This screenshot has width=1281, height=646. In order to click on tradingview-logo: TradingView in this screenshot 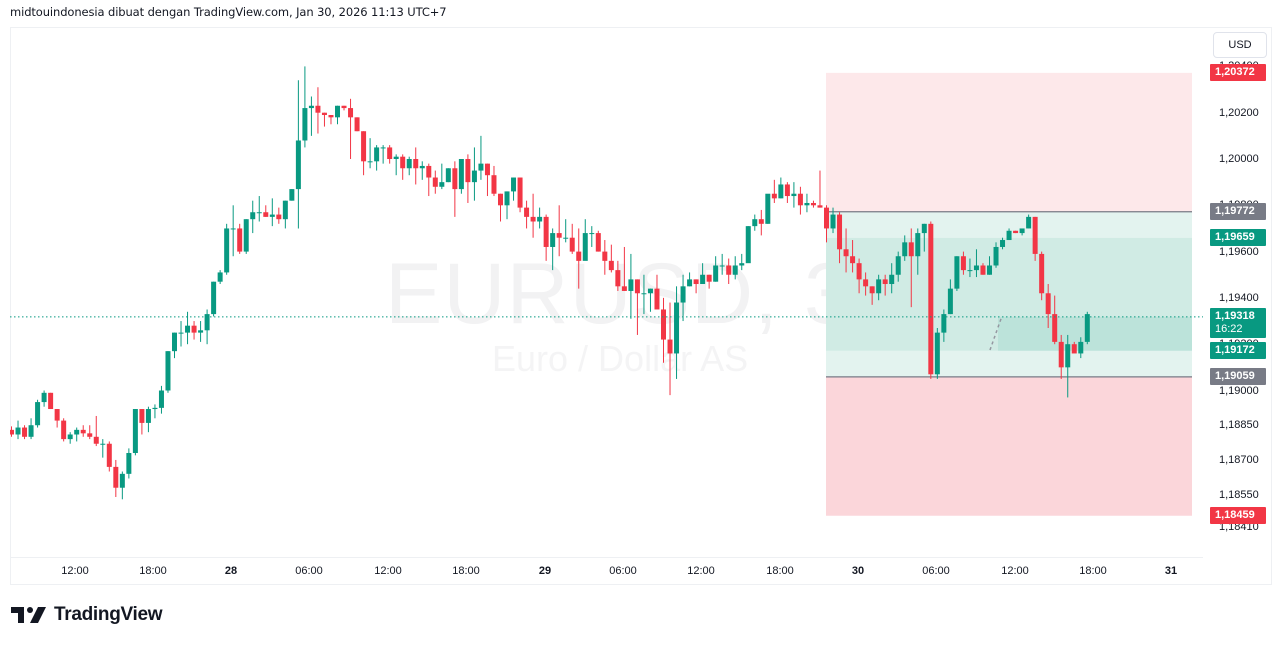, I will do `click(87, 615)`.